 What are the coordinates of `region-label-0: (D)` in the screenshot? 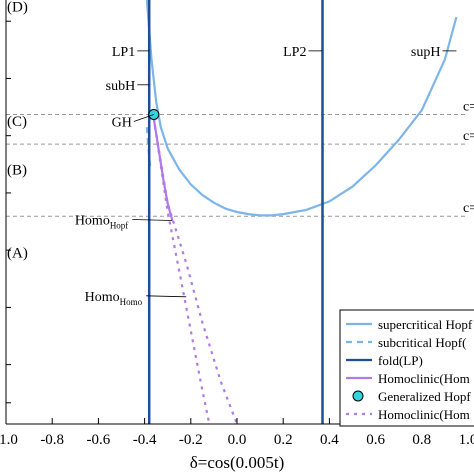 It's located at (17, 7).